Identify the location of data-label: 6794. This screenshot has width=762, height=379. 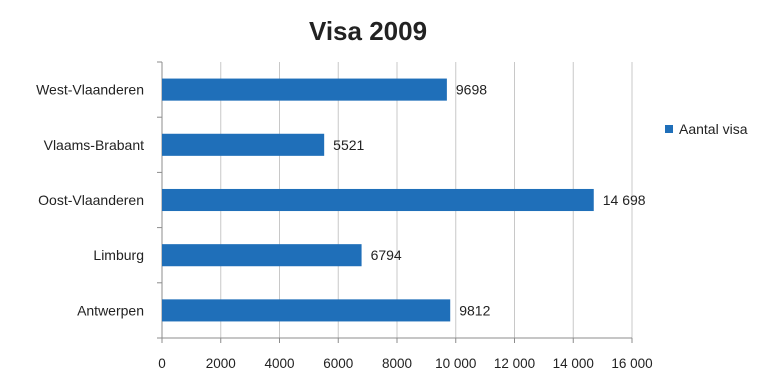
(386, 255).